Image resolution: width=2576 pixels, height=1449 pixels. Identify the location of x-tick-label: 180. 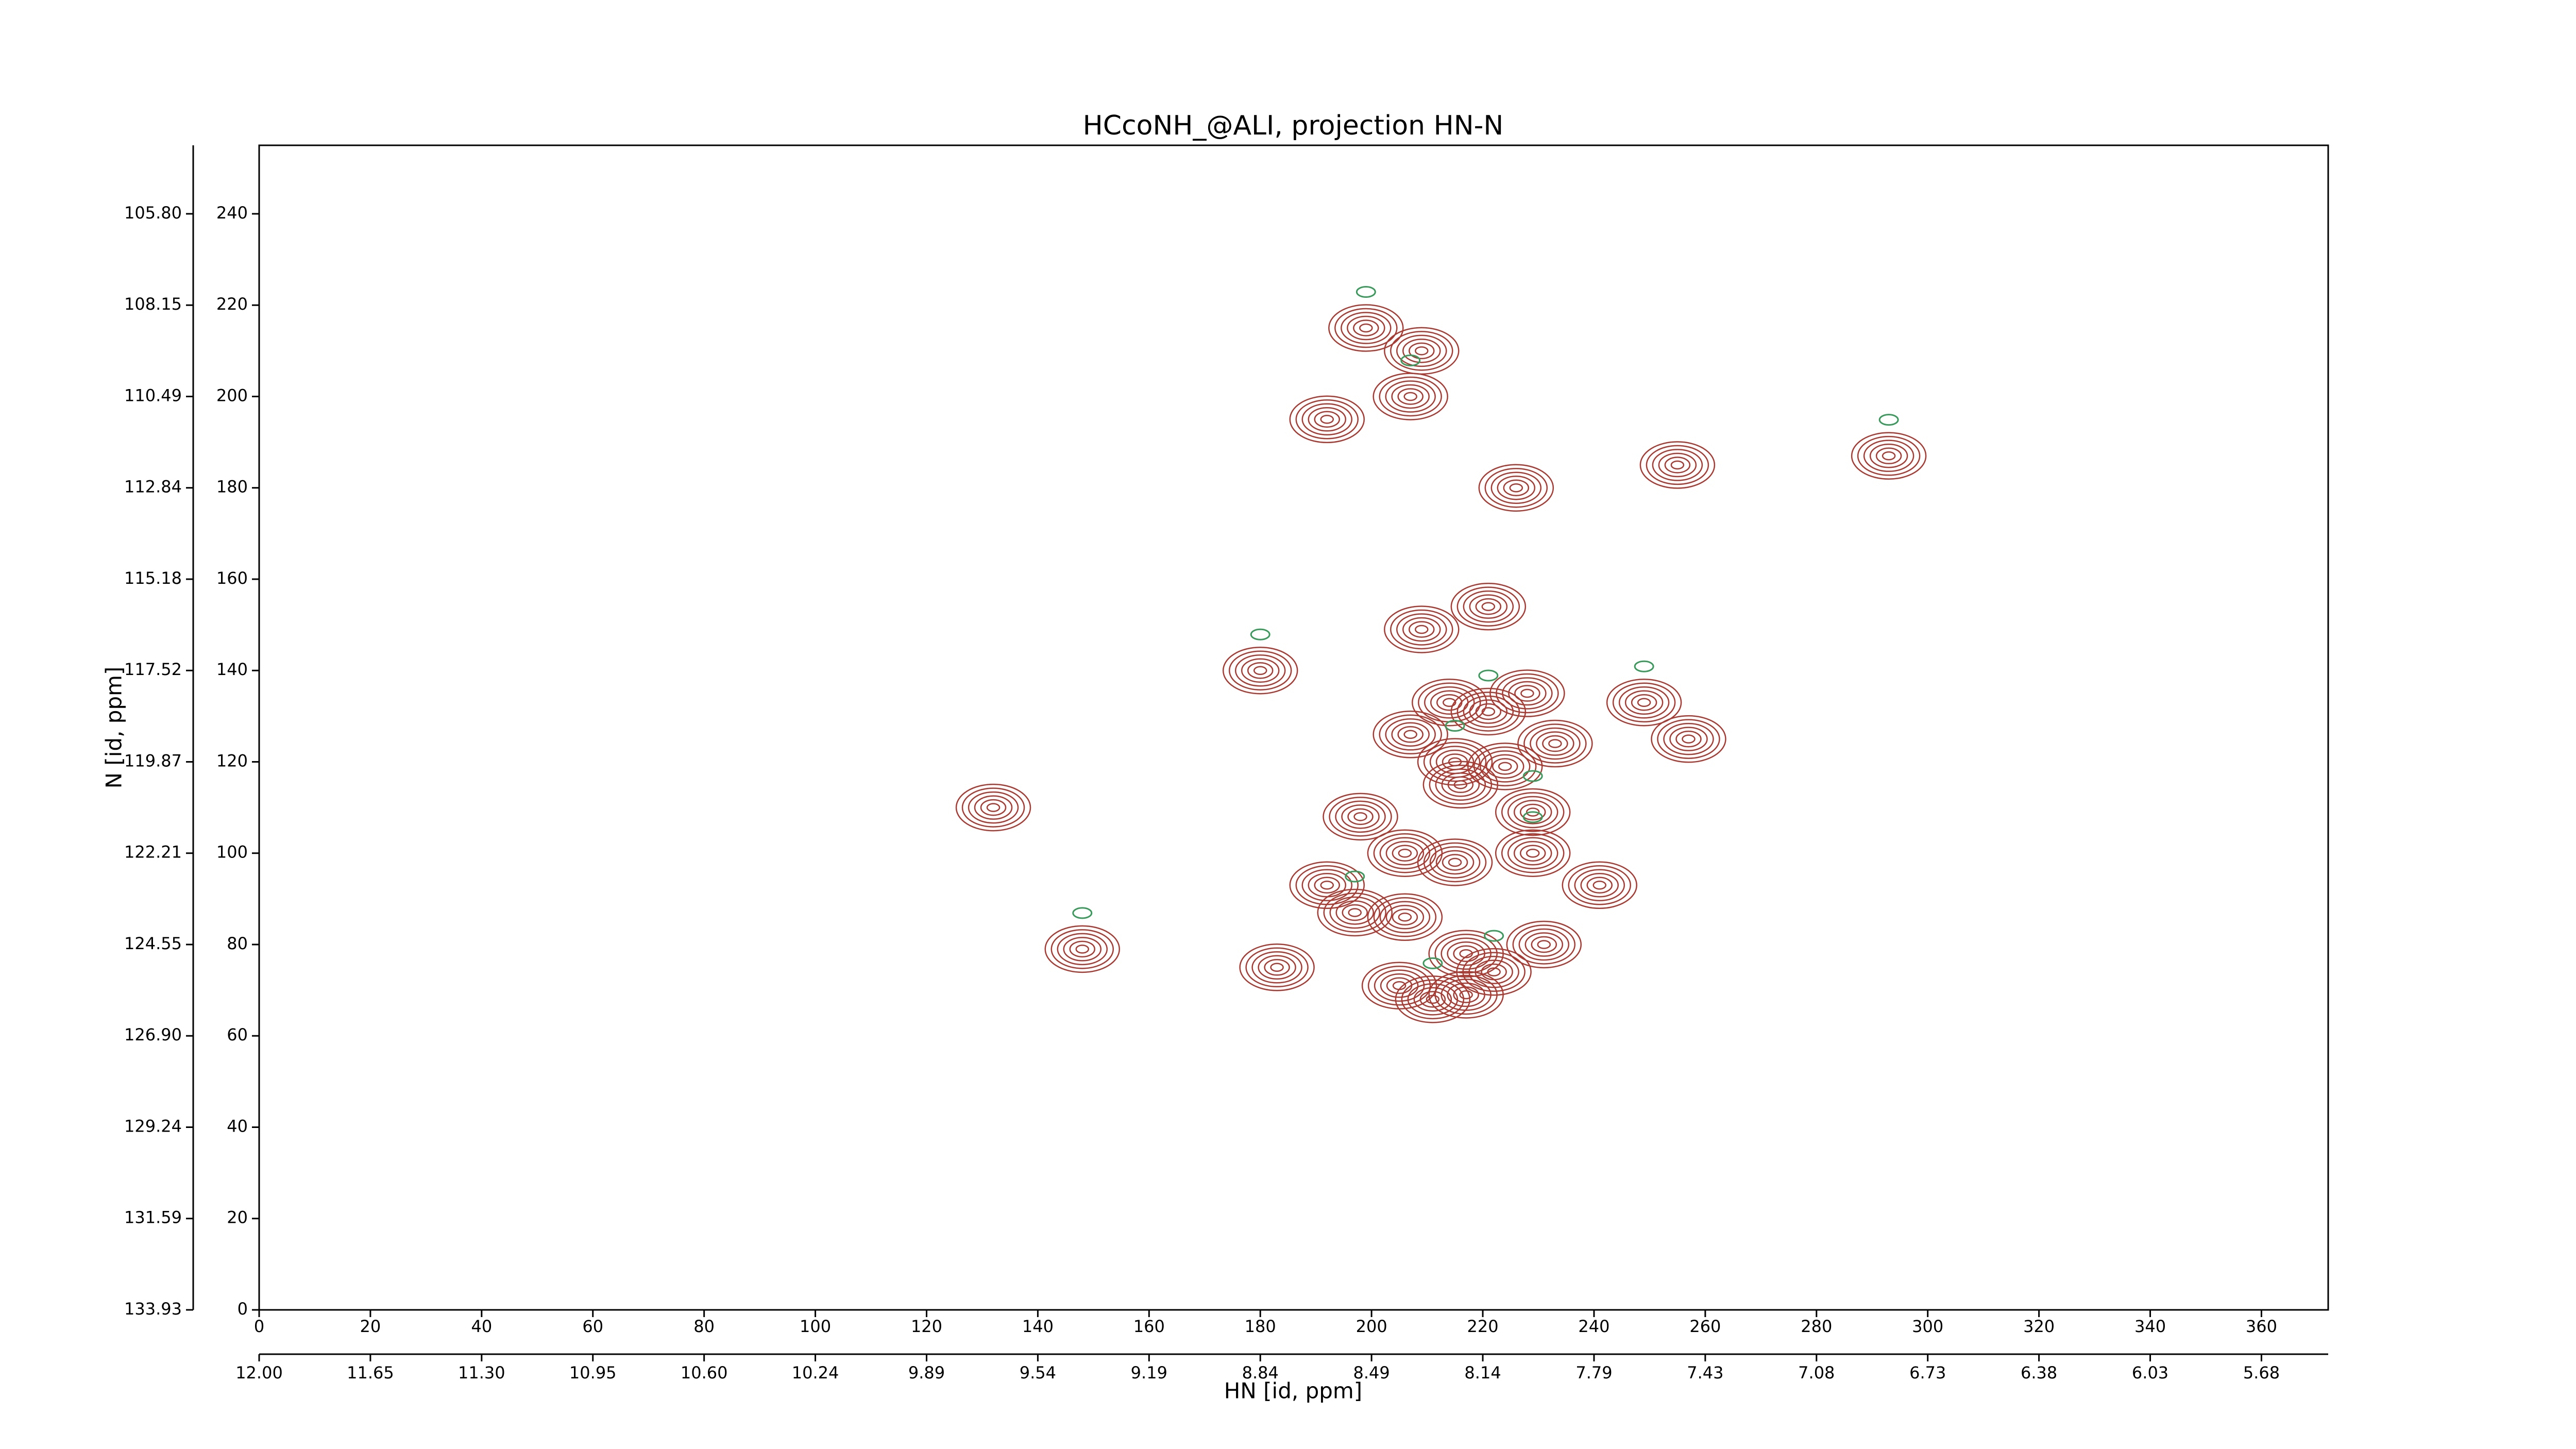
(1261, 1326).